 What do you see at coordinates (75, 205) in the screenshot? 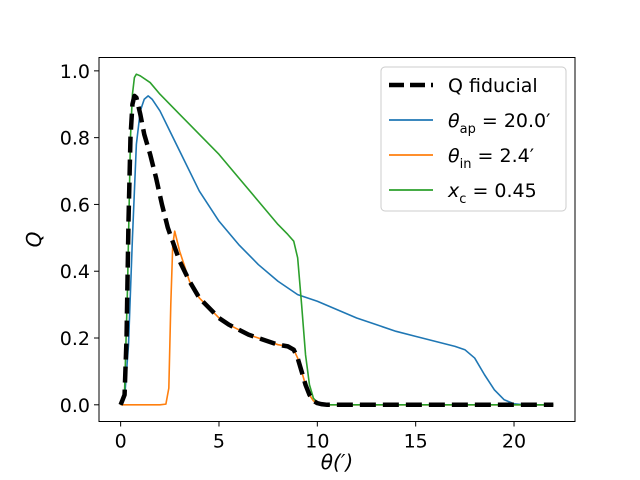
I see `y-tick-label: 0.6` at bounding box center [75, 205].